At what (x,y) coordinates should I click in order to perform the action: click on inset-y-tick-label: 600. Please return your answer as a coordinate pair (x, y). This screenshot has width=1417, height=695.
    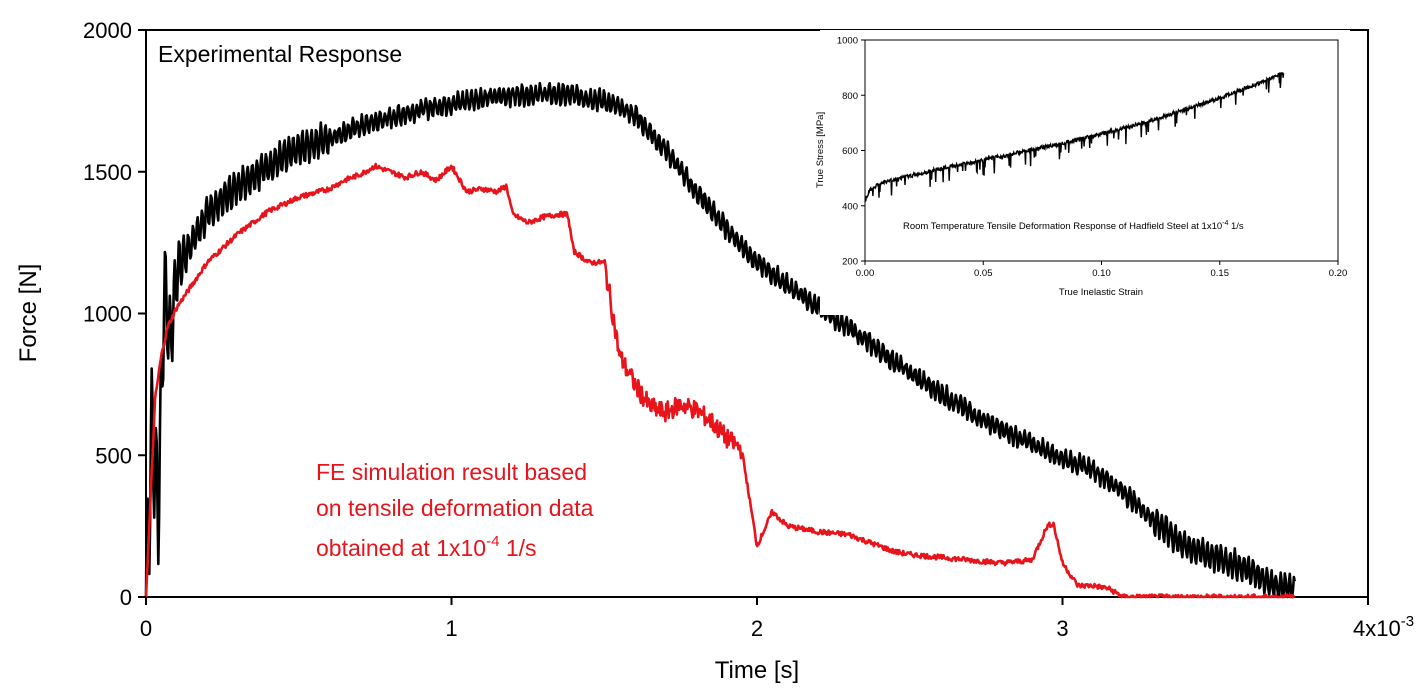
    Looking at the image, I should click on (850, 151).